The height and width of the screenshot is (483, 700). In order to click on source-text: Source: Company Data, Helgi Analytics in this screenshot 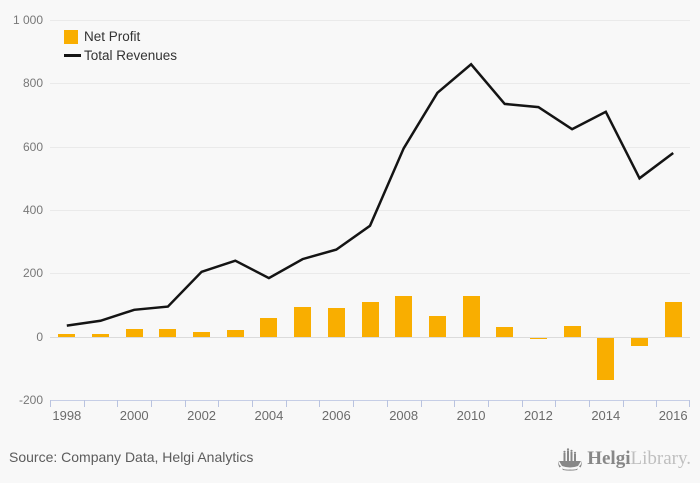, I will do `click(131, 457)`.